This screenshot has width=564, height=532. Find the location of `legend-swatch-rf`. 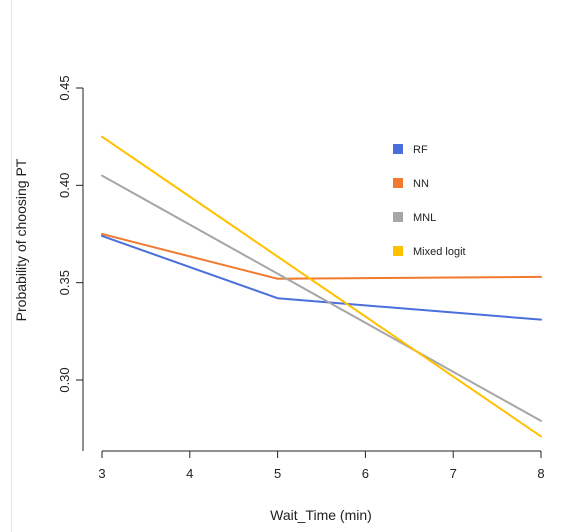

legend-swatch-rf is located at coordinates (398, 149).